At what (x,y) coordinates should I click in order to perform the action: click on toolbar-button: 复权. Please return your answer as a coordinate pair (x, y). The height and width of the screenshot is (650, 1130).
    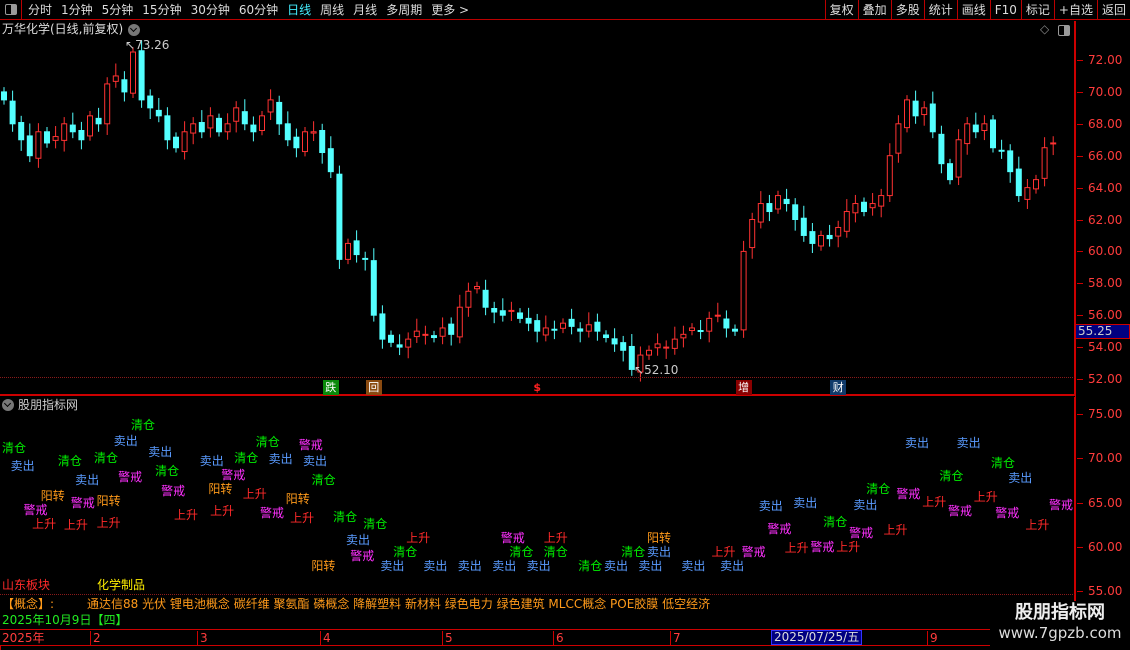
    Looking at the image, I should click on (841, 10).